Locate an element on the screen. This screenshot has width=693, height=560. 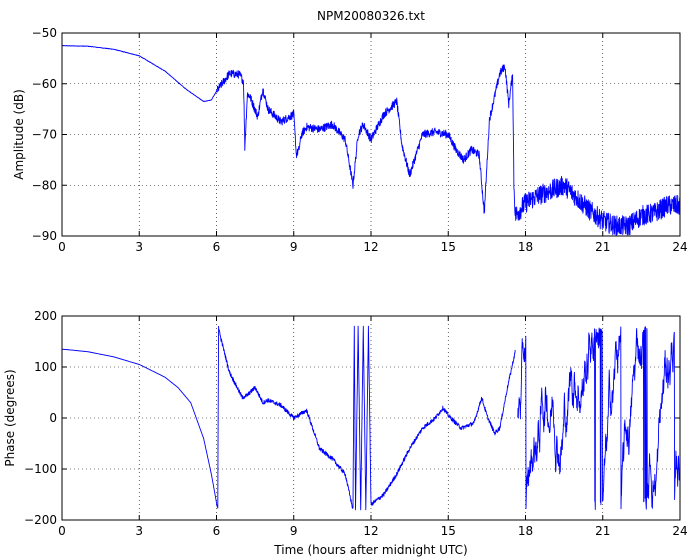
phase-x-axis-label: Time (hours after midnight UTC) is located at coordinates (370, 550).